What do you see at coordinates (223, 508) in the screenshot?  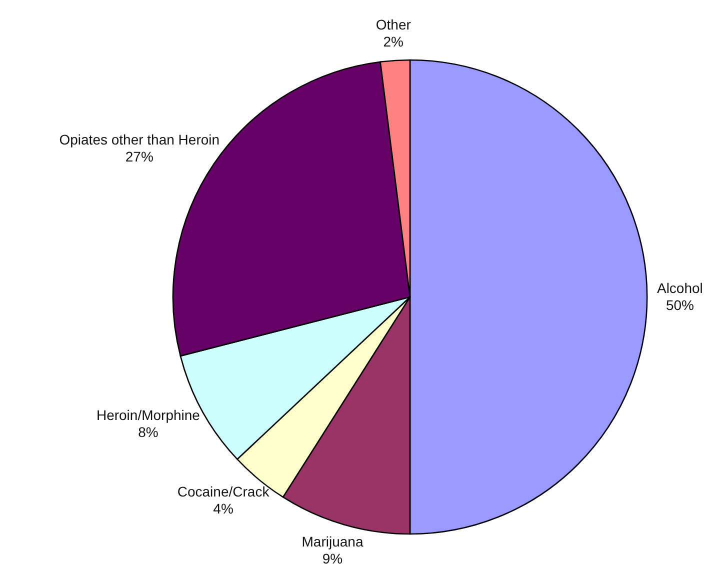 I see `data-label: 4%` at bounding box center [223, 508].